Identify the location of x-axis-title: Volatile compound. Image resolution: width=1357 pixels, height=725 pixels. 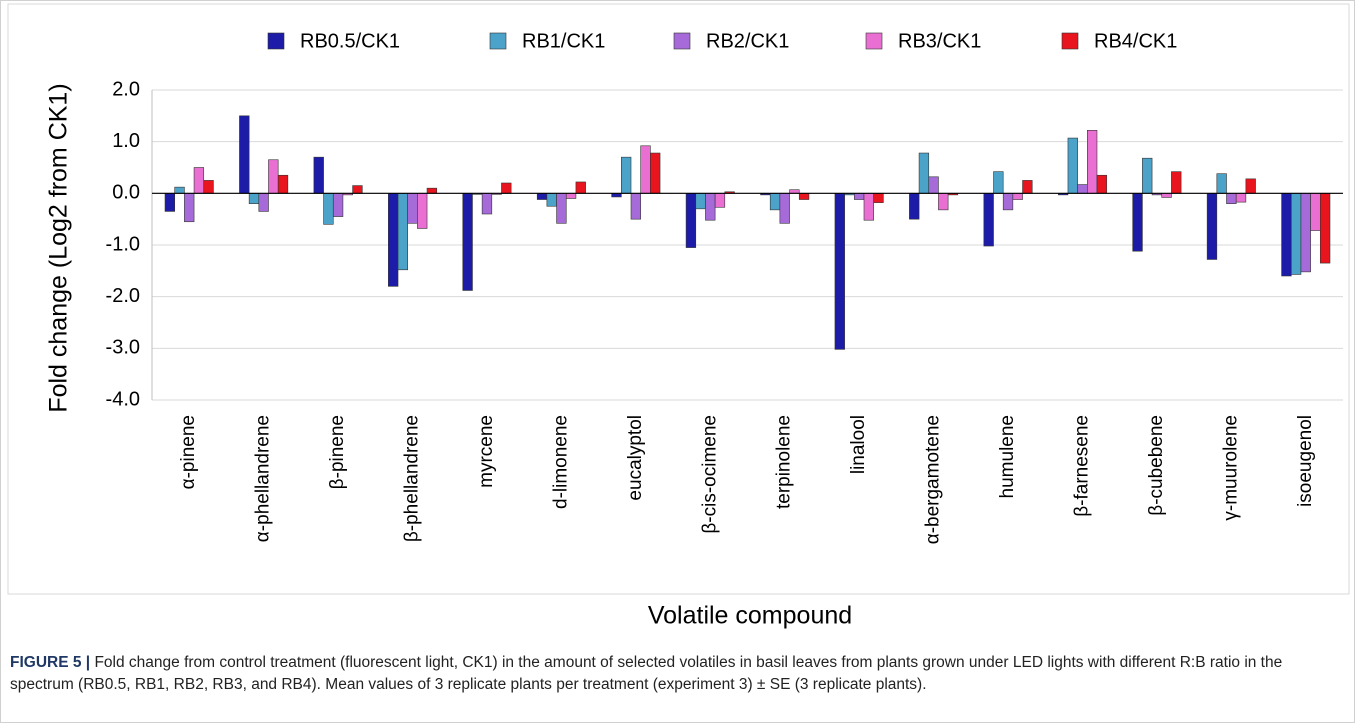
(750, 616).